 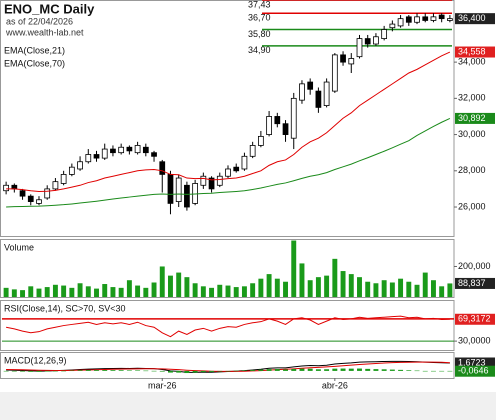 I want to click on level-label: 36,70, so click(x=259, y=18).